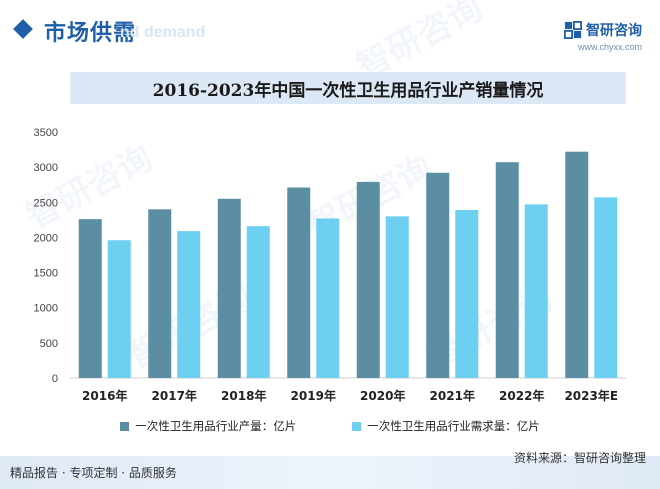  Describe the element at coordinates (243, 395) in the screenshot. I see `x-tick-label: 2018年` at that location.